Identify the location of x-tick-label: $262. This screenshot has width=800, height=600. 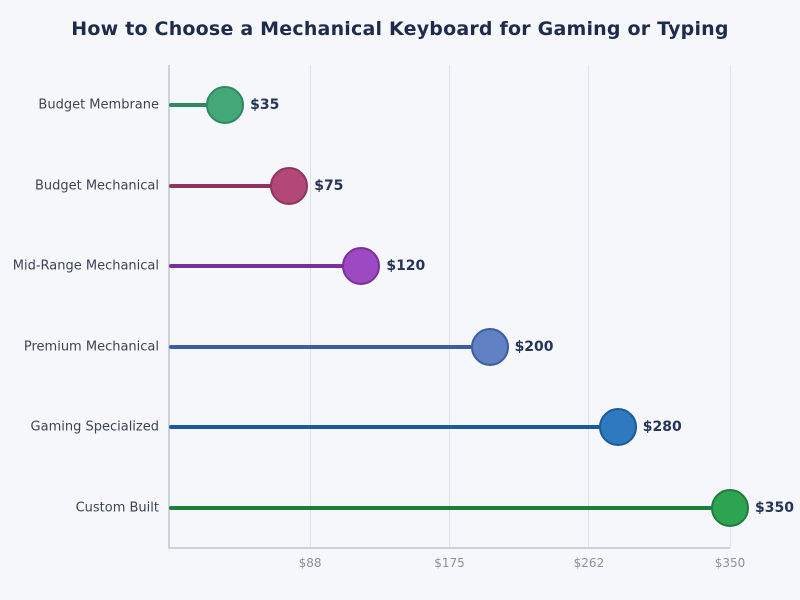
(589, 563).